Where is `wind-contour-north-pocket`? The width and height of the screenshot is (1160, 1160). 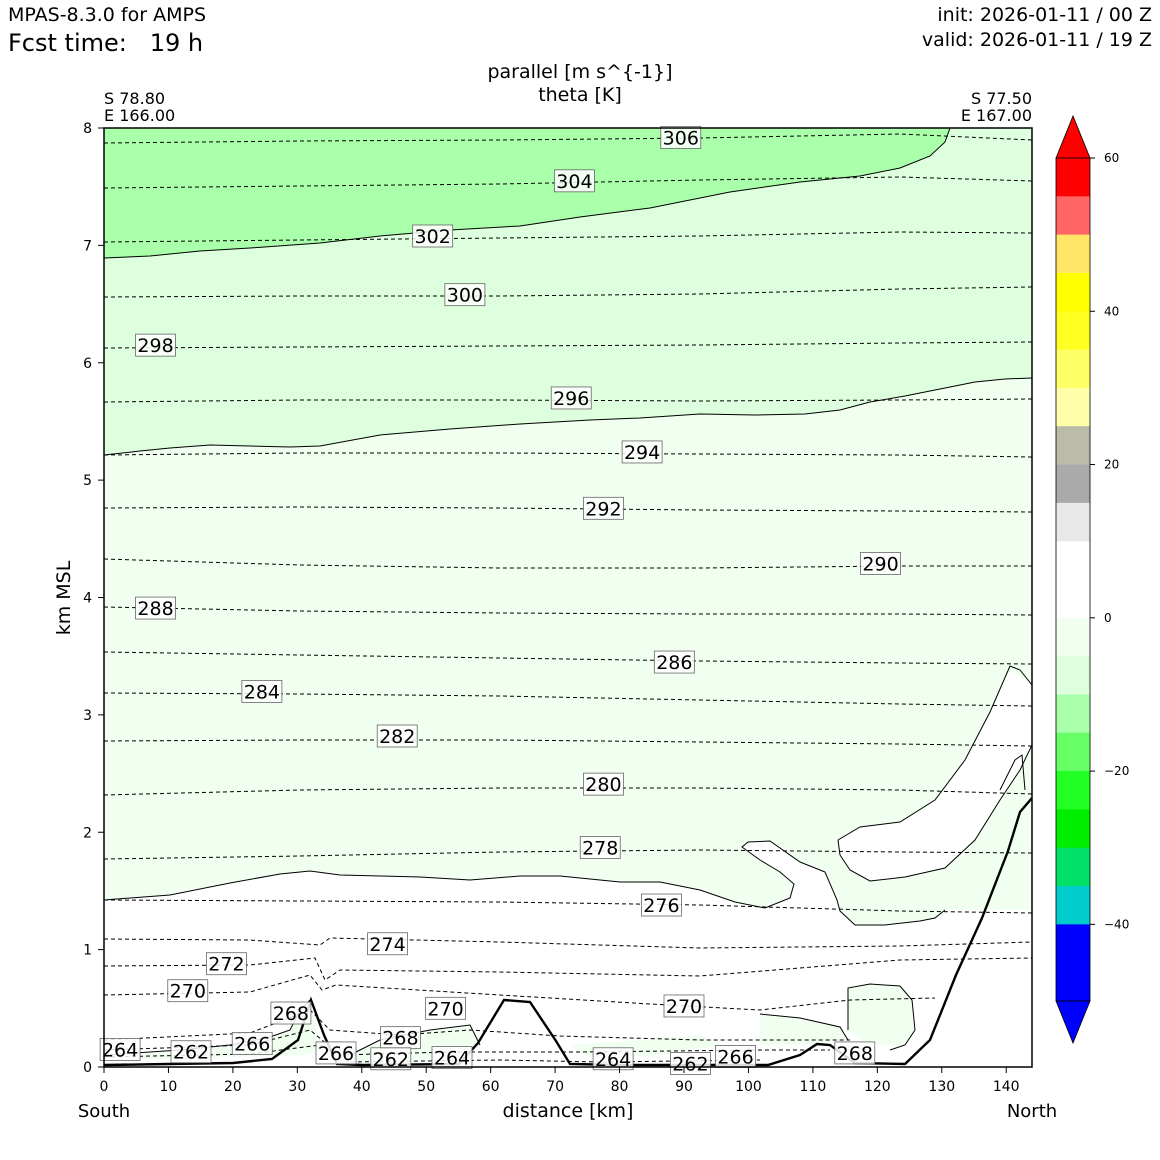
wind-contour-north-pocket is located at coordinates (881, 1017).